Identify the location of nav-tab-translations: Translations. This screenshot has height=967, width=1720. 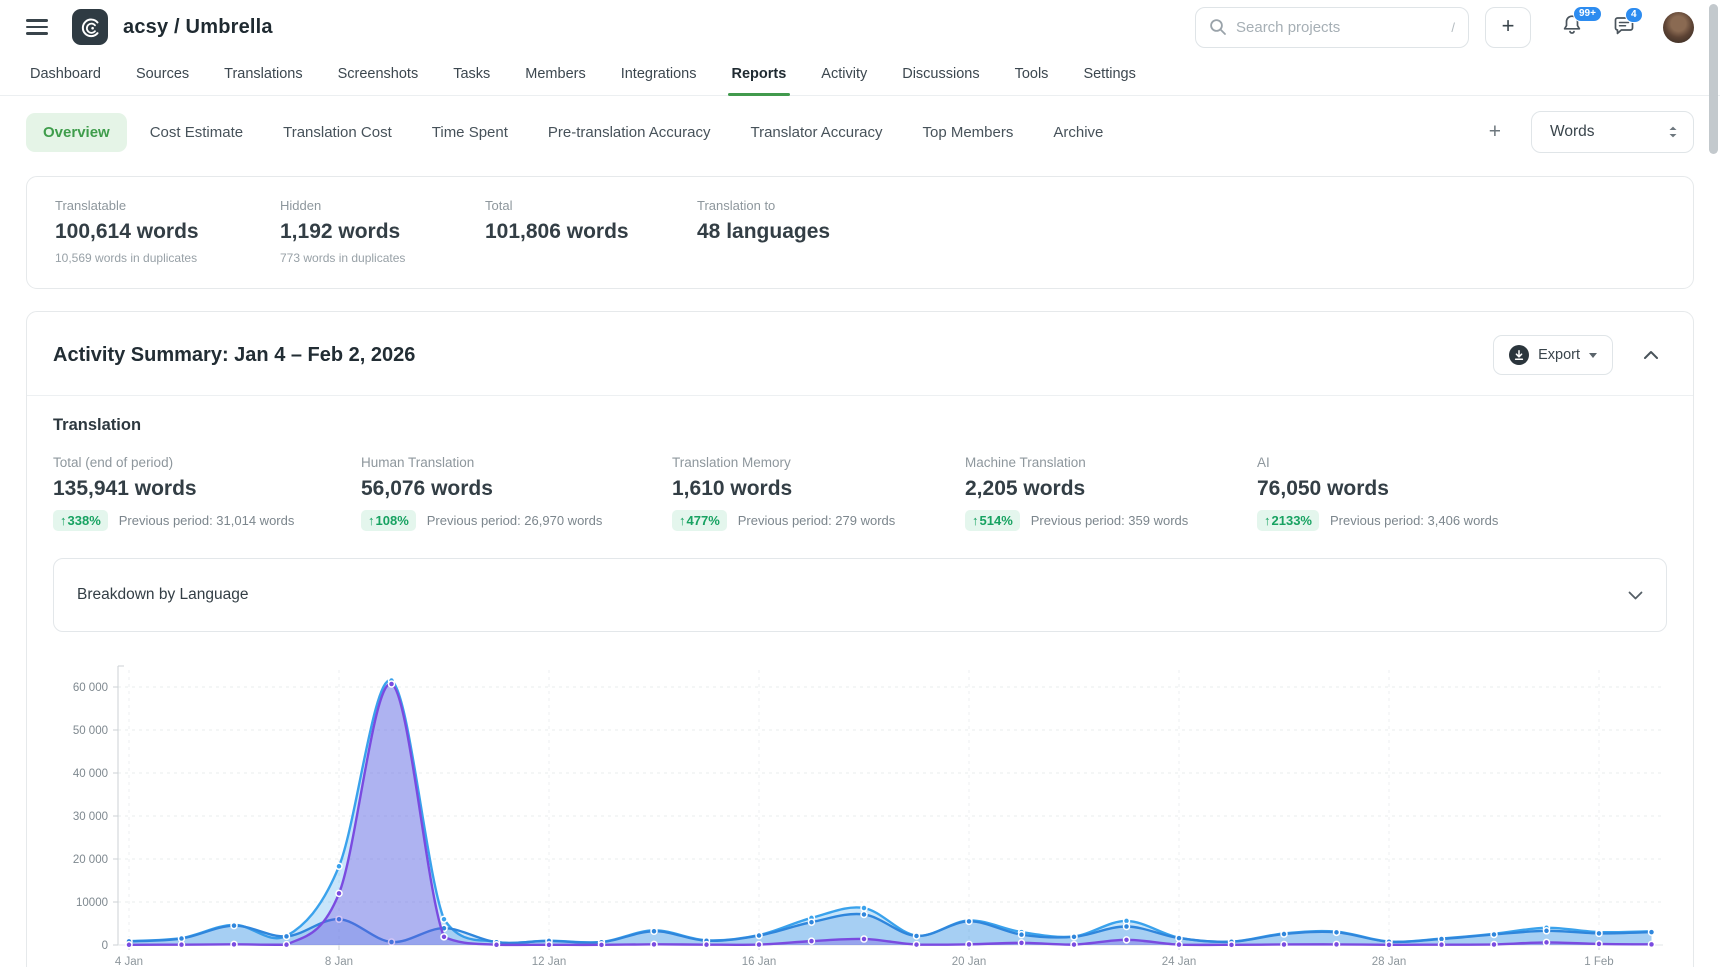
(263, 74).